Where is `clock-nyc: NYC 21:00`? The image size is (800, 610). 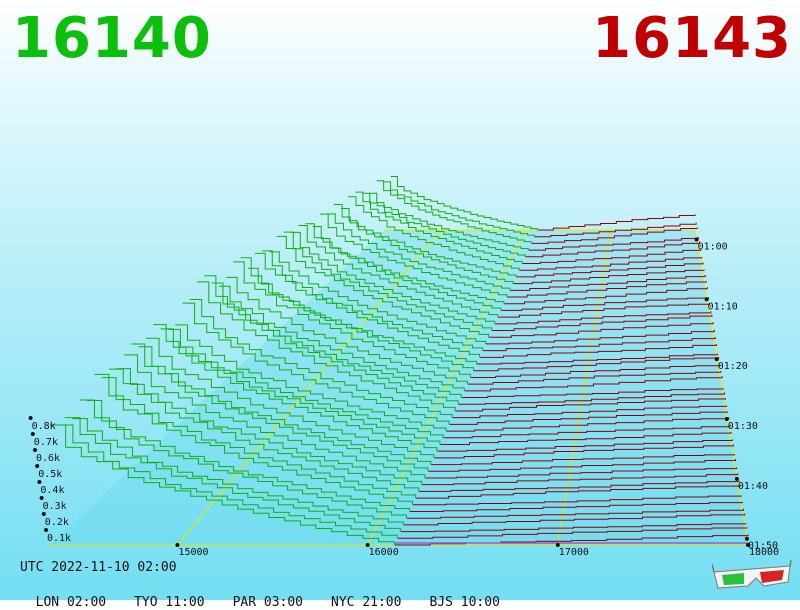 clock-nyc: NYC 21:00 is located at coordinates (366, 602).